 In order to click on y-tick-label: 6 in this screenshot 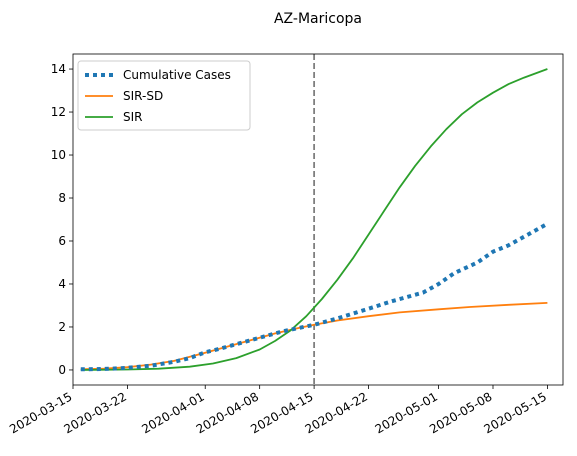, I will do `click(62, 241)`.